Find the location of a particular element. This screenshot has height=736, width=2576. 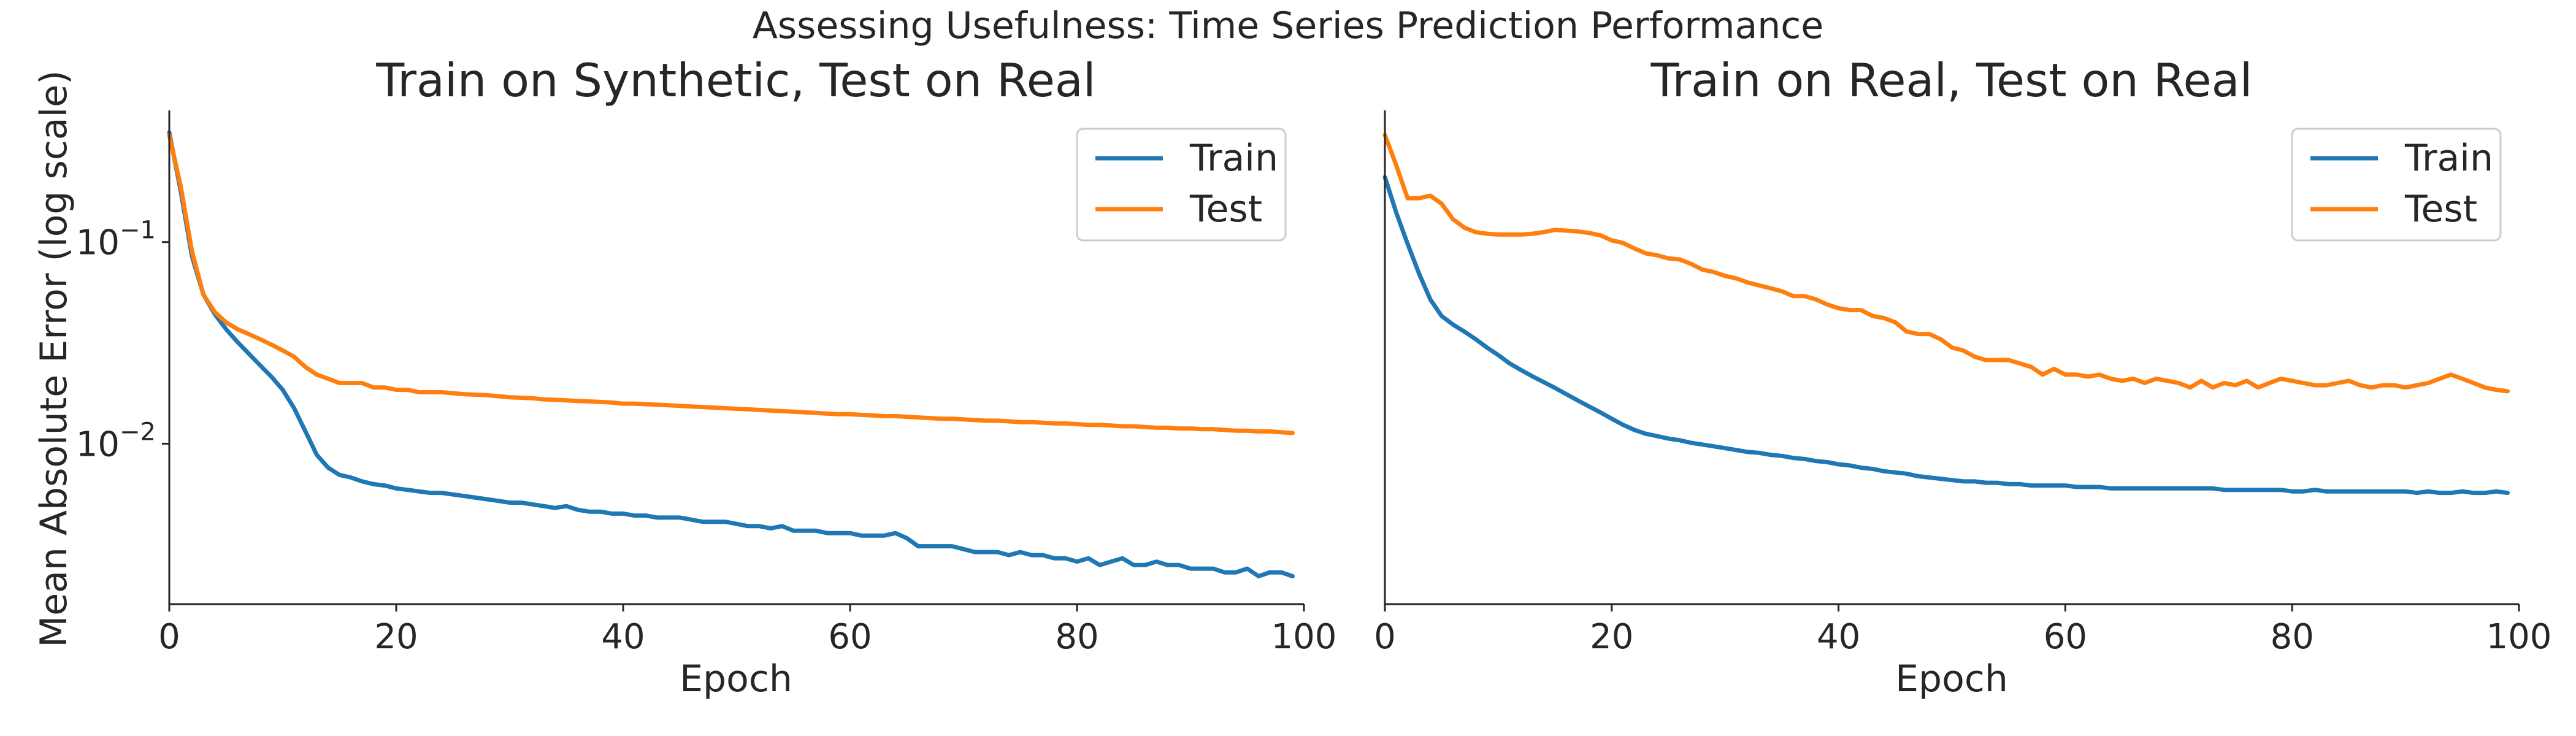

y-tick-label: 10⁻² is located at coordinates (116, 441).